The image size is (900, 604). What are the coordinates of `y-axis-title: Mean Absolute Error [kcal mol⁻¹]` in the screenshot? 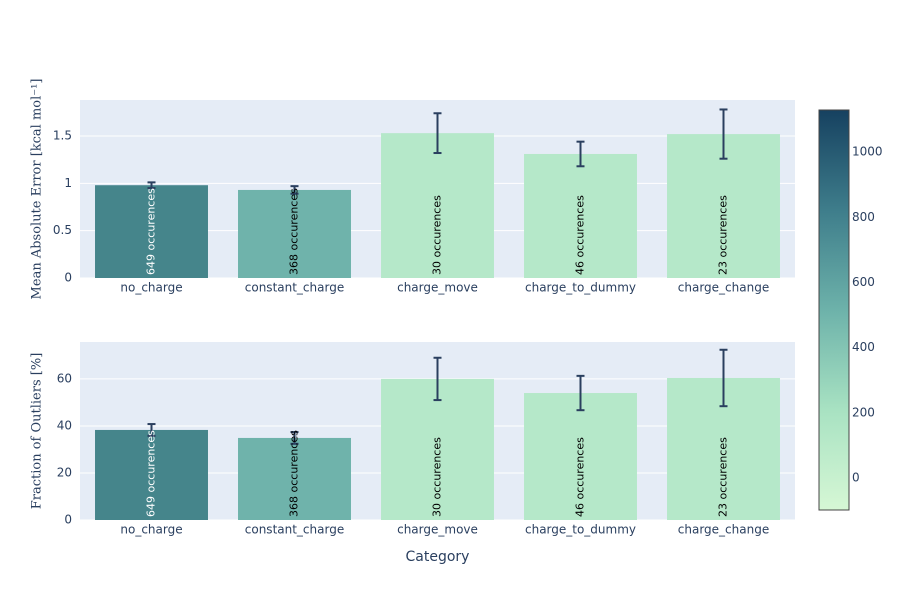 It's located at (37, 189).